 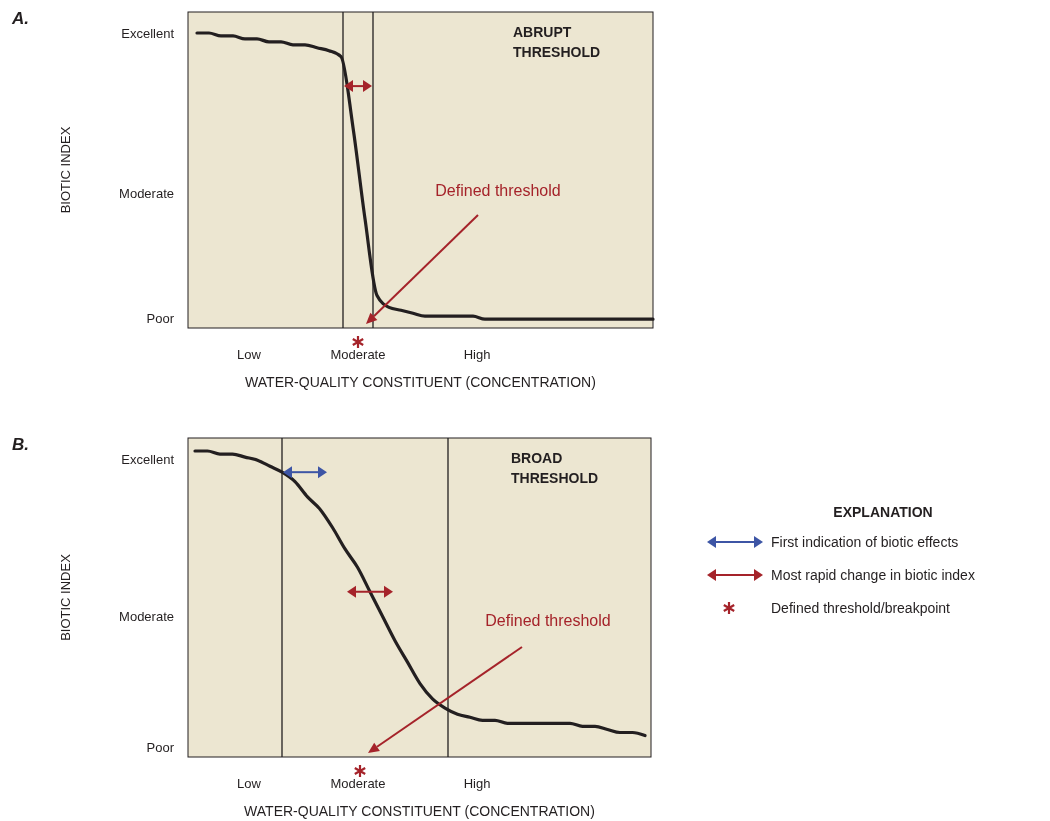 What do you see at coordinates (861, 607) in the screenshot?
I see `text: Defined threshold/breakpoint` at bounding box center [861, 607].